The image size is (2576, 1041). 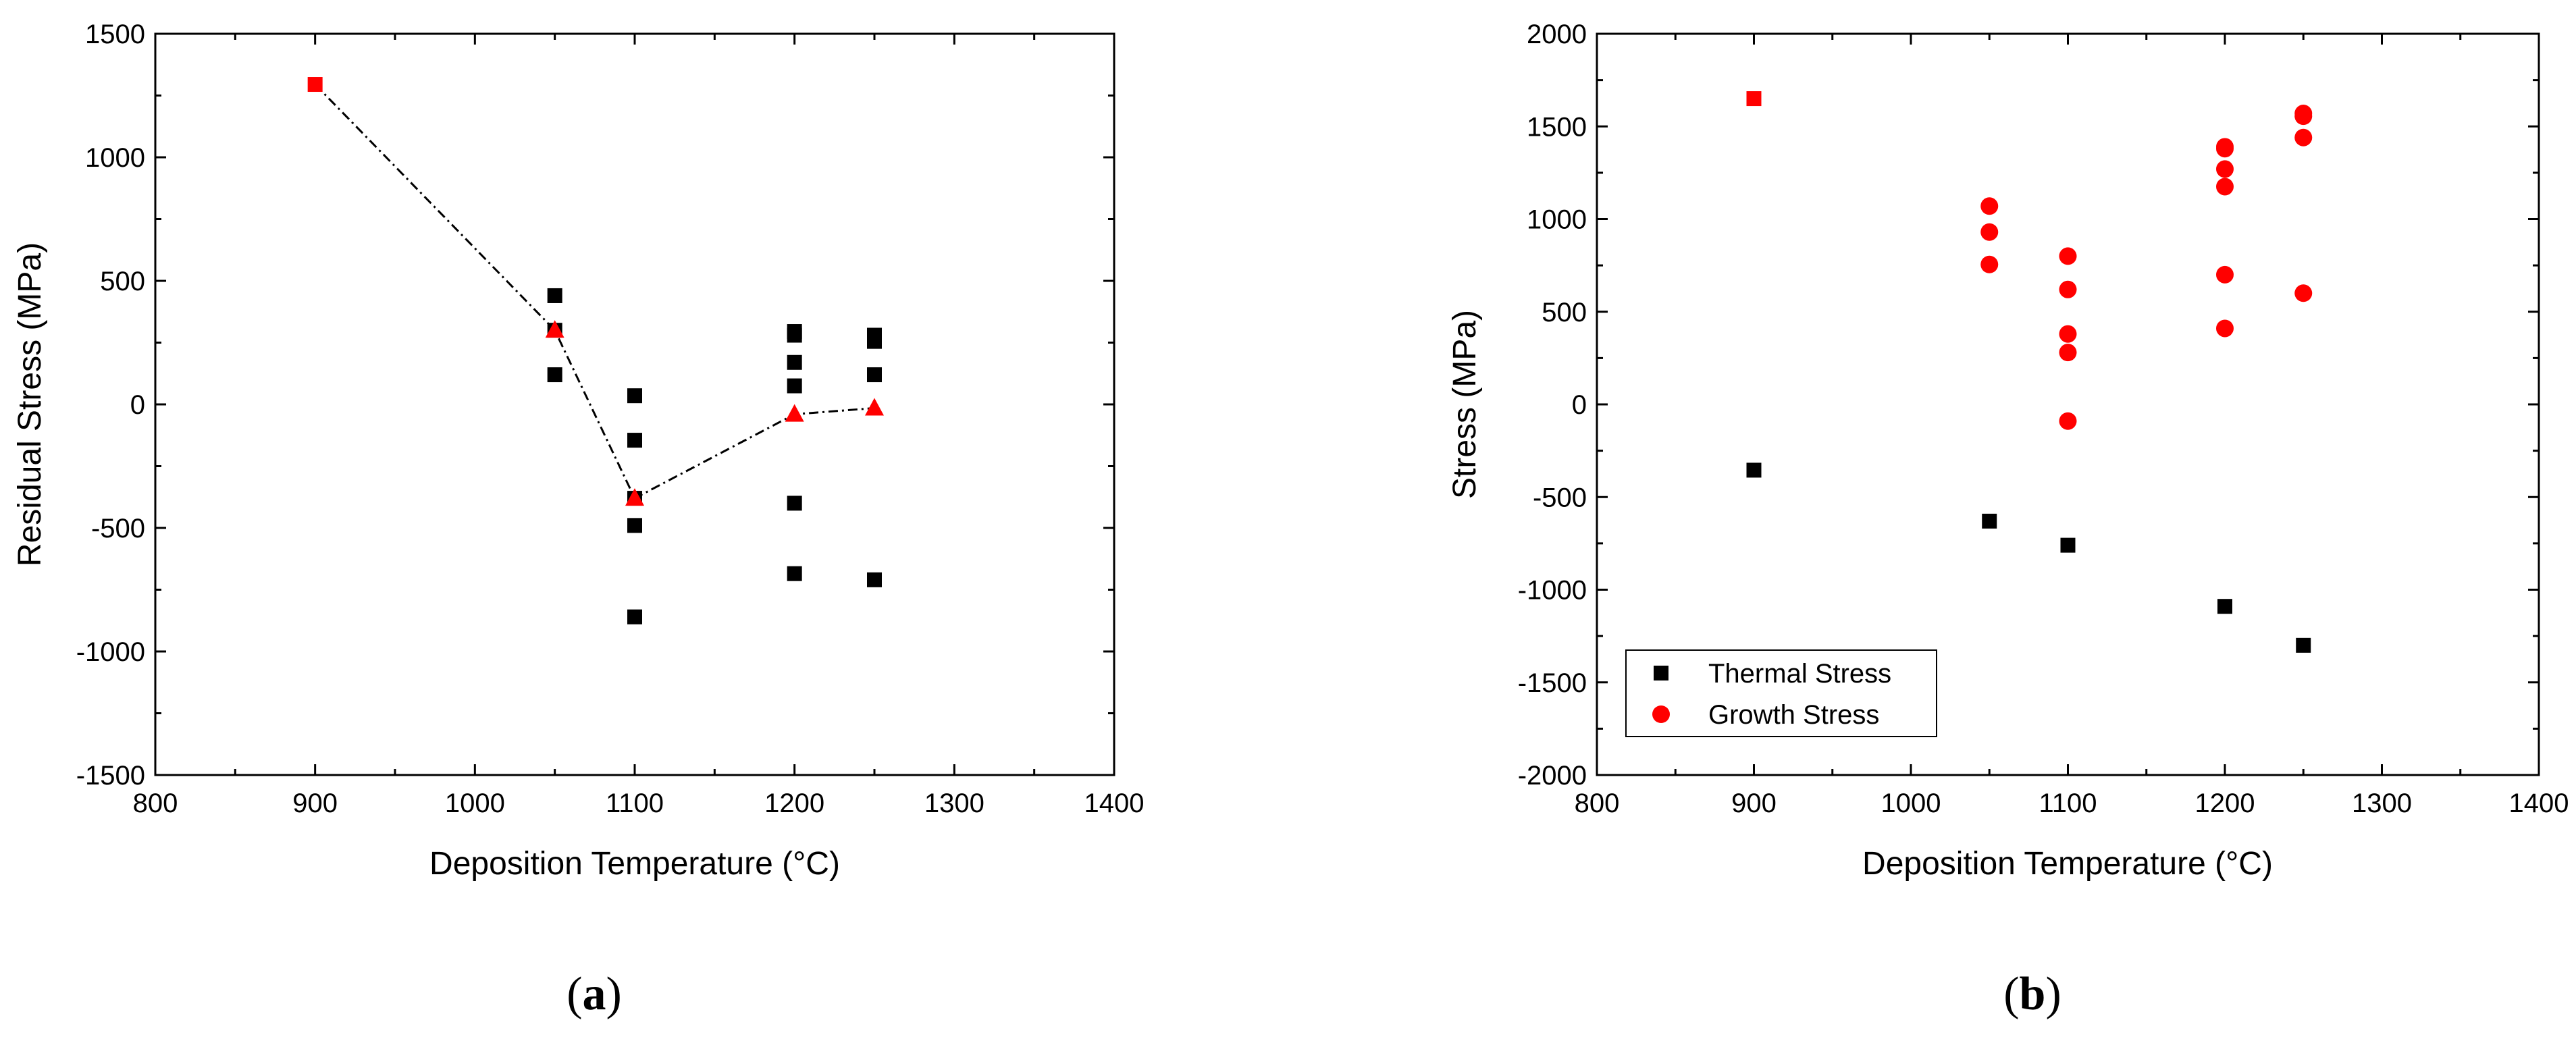 I want to click on panel-a-caption-close: ), so click(x=614, y=994).